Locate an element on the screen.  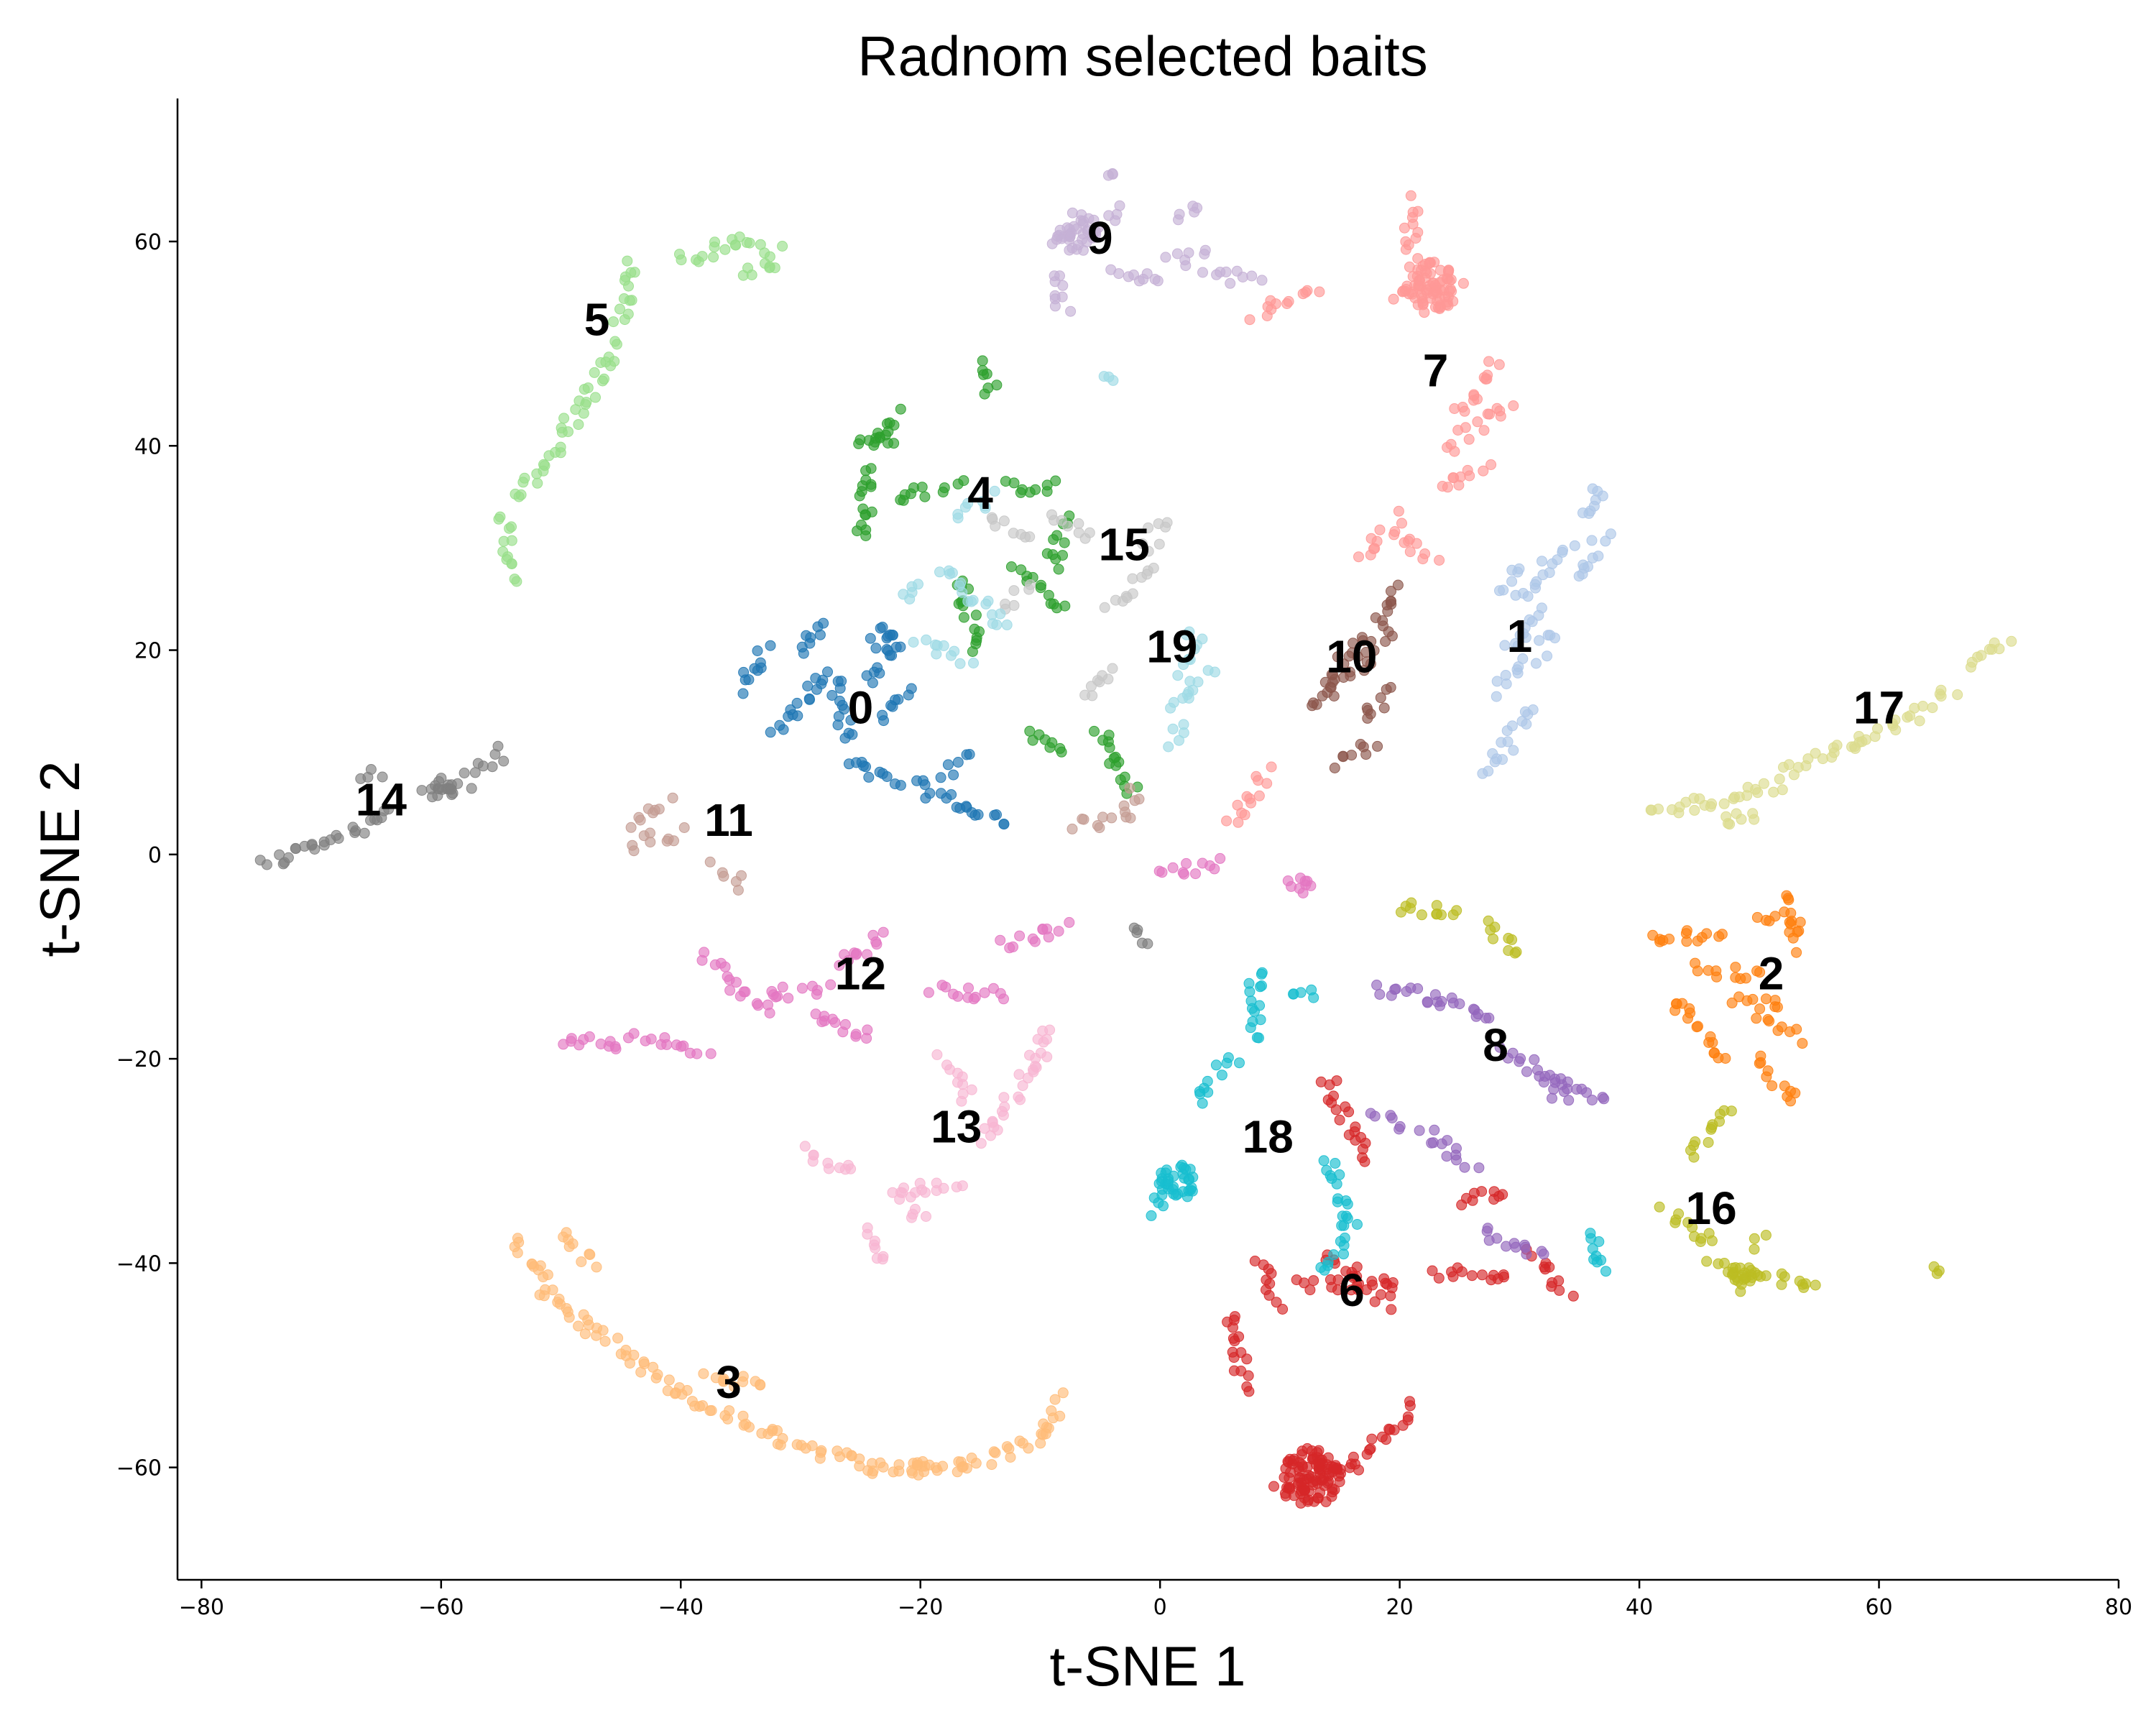
cluster-label-18: 18 is located at coordinates (1269, 1137).